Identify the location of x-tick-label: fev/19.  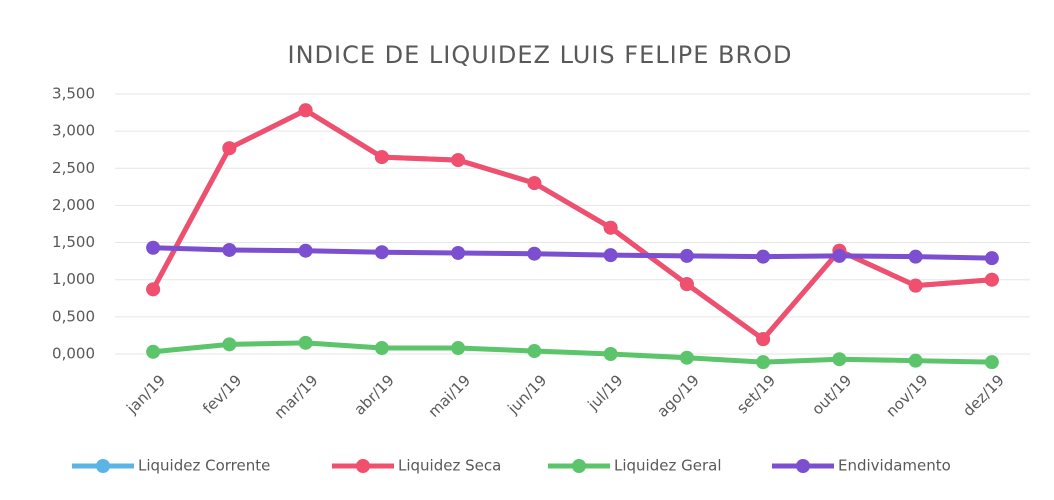
(222, 394).